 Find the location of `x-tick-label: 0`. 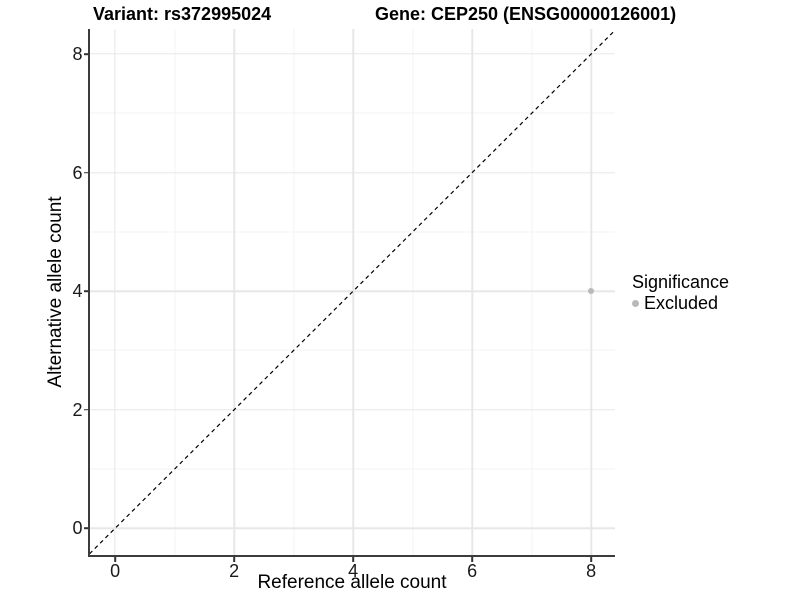

x-tick-label: 0 is located at coordinates (115, 571).